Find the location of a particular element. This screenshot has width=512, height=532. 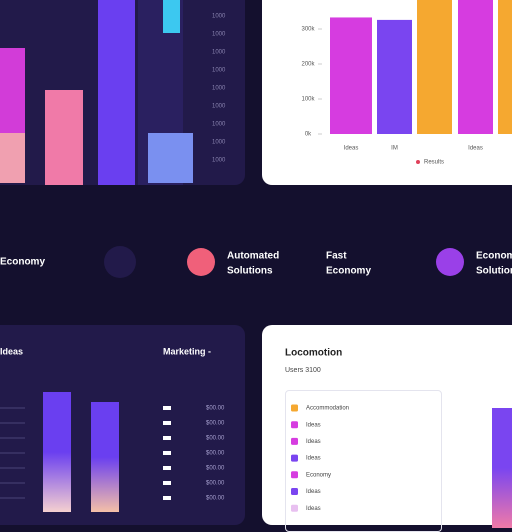

y-tick-label: 300k is located at coordinates (308, 30).